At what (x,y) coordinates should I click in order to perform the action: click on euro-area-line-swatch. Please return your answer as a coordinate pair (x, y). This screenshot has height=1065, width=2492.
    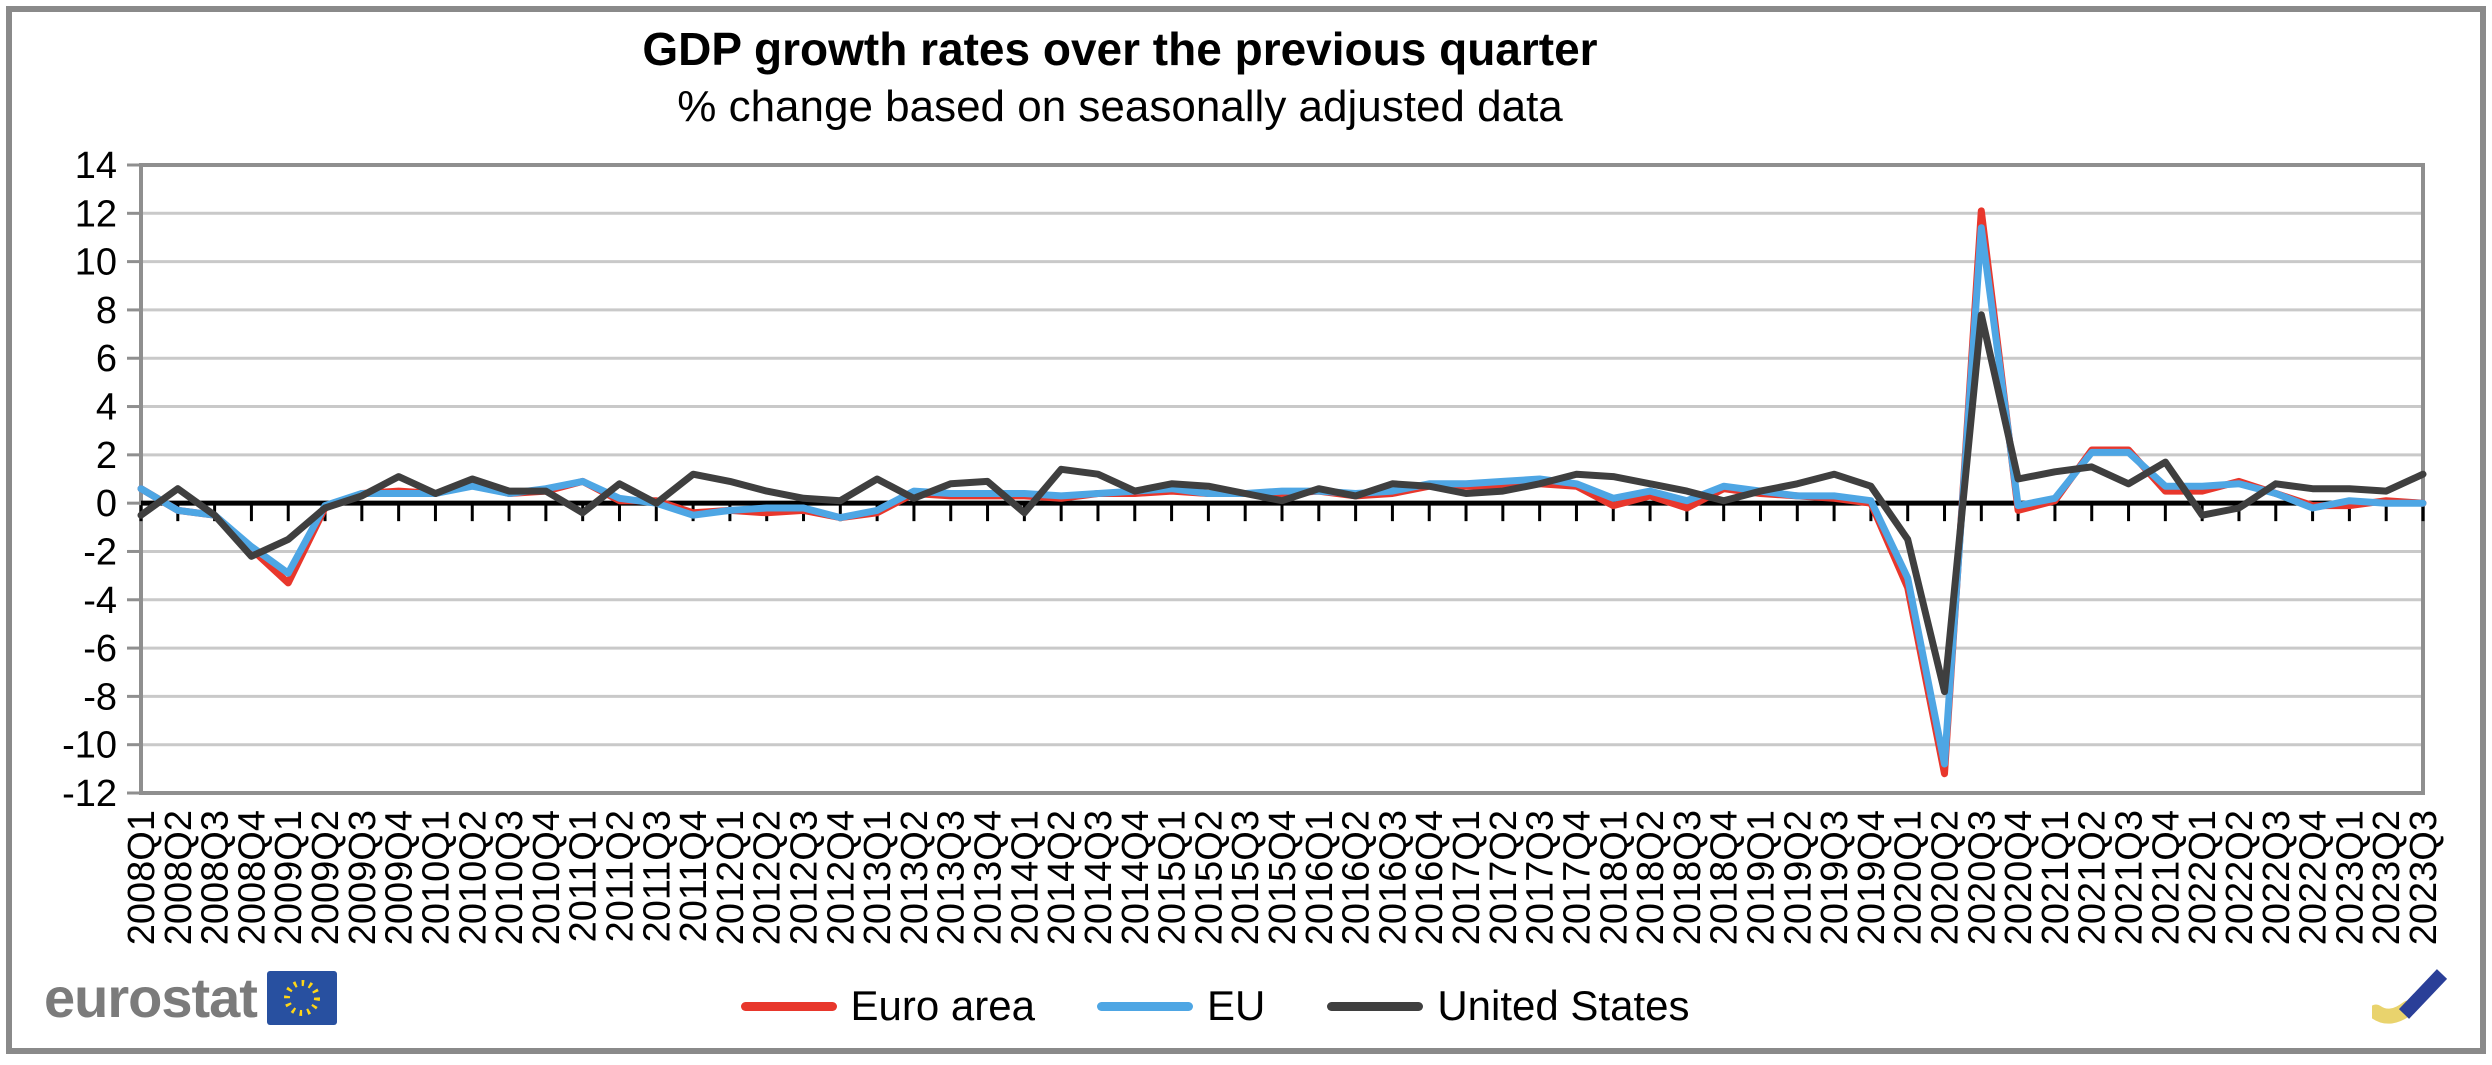
    Looking at the image, I should click on (788, 1006).